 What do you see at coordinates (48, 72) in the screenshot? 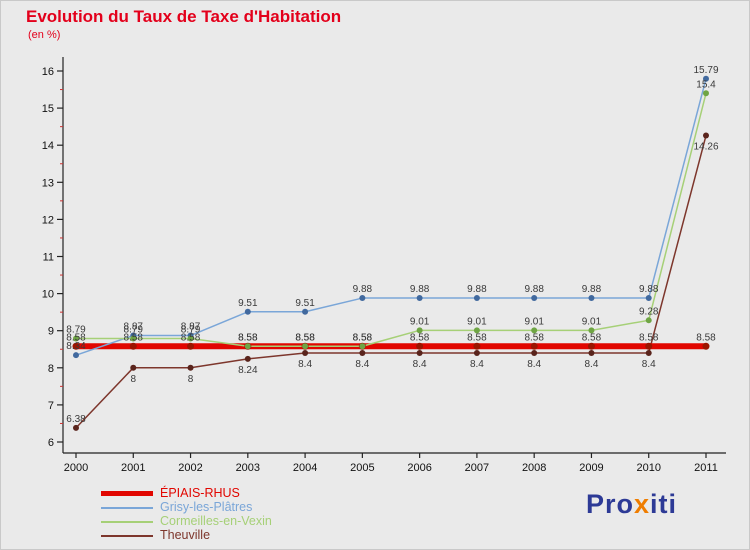
I see `svg-text: 16` at bounding box center [48, 72].